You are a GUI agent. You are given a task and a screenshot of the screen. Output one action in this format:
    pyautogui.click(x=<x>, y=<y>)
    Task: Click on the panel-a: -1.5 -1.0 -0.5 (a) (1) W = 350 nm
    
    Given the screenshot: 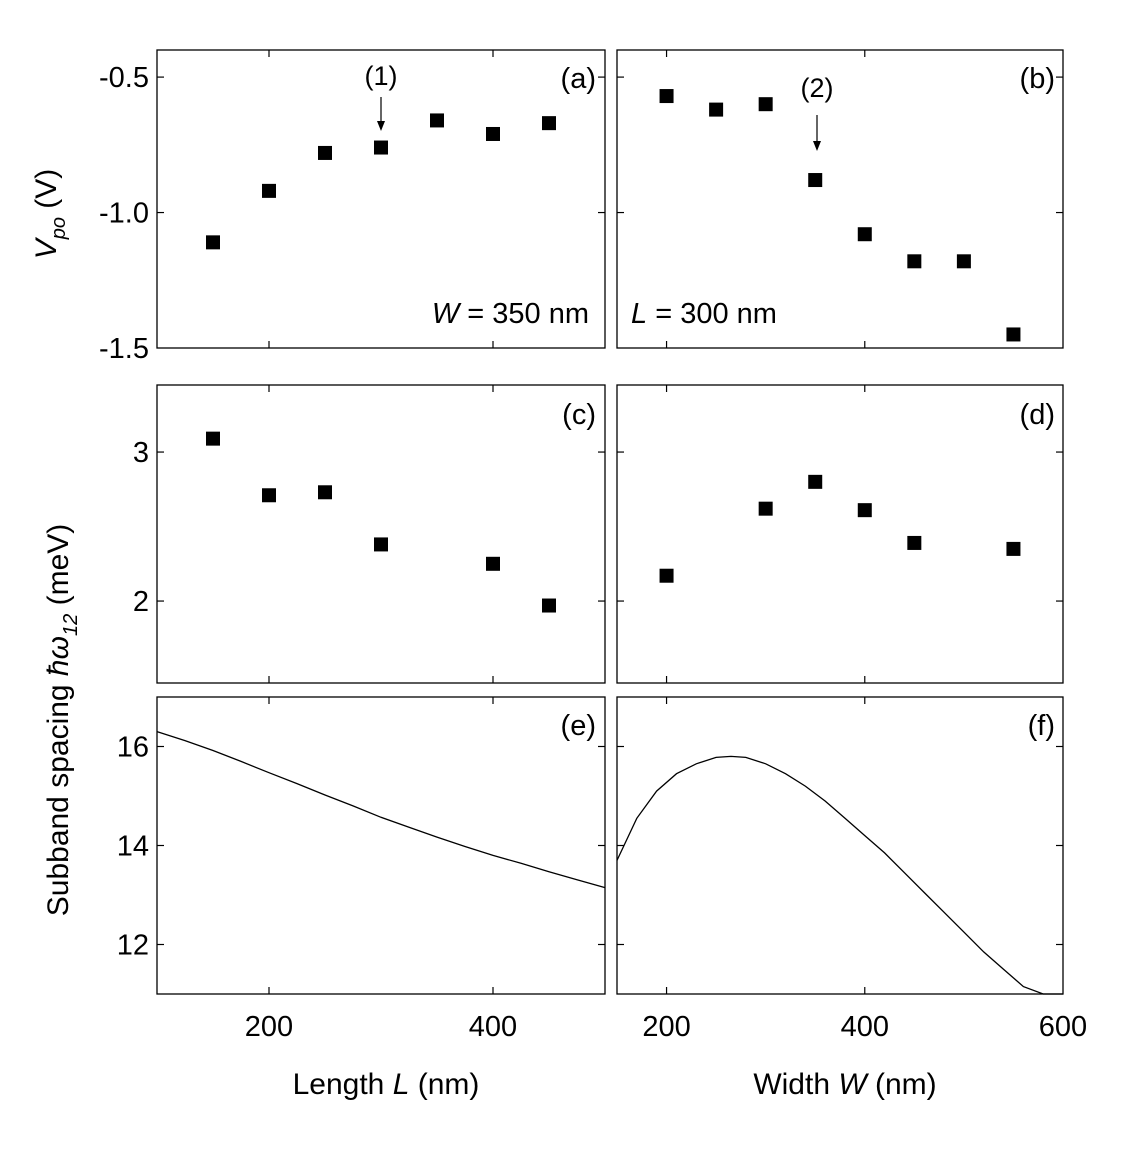 What is the action you would take?
    pyautogui.click(x=352, y=207)
    